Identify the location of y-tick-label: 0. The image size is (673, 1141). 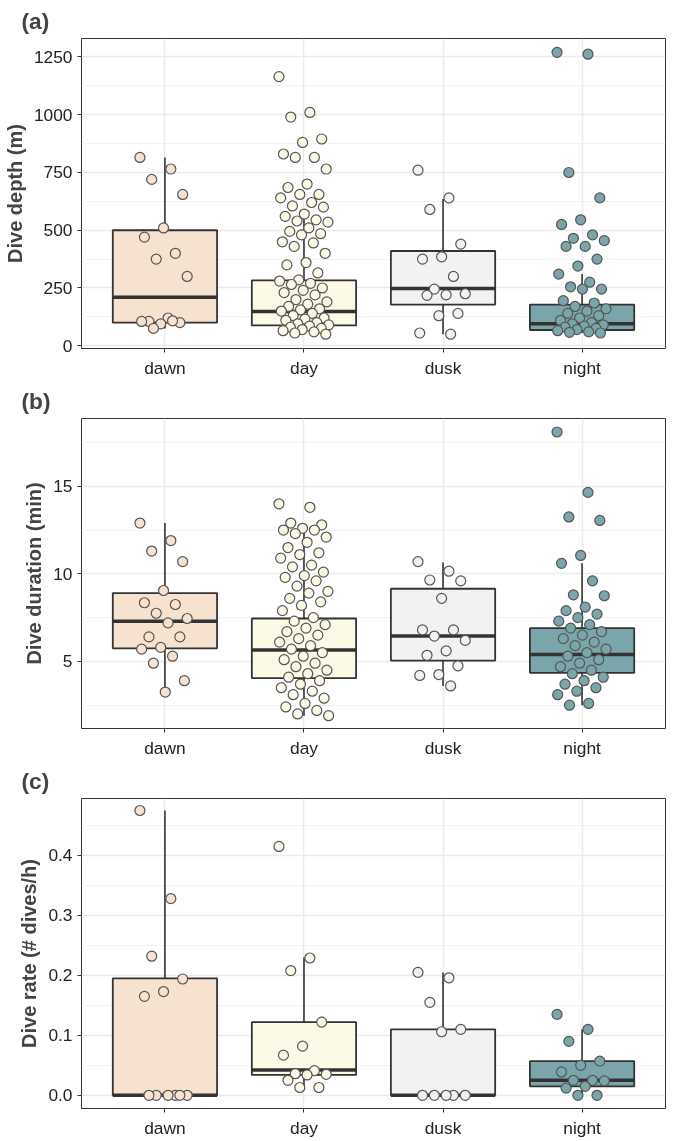
(67, 345).